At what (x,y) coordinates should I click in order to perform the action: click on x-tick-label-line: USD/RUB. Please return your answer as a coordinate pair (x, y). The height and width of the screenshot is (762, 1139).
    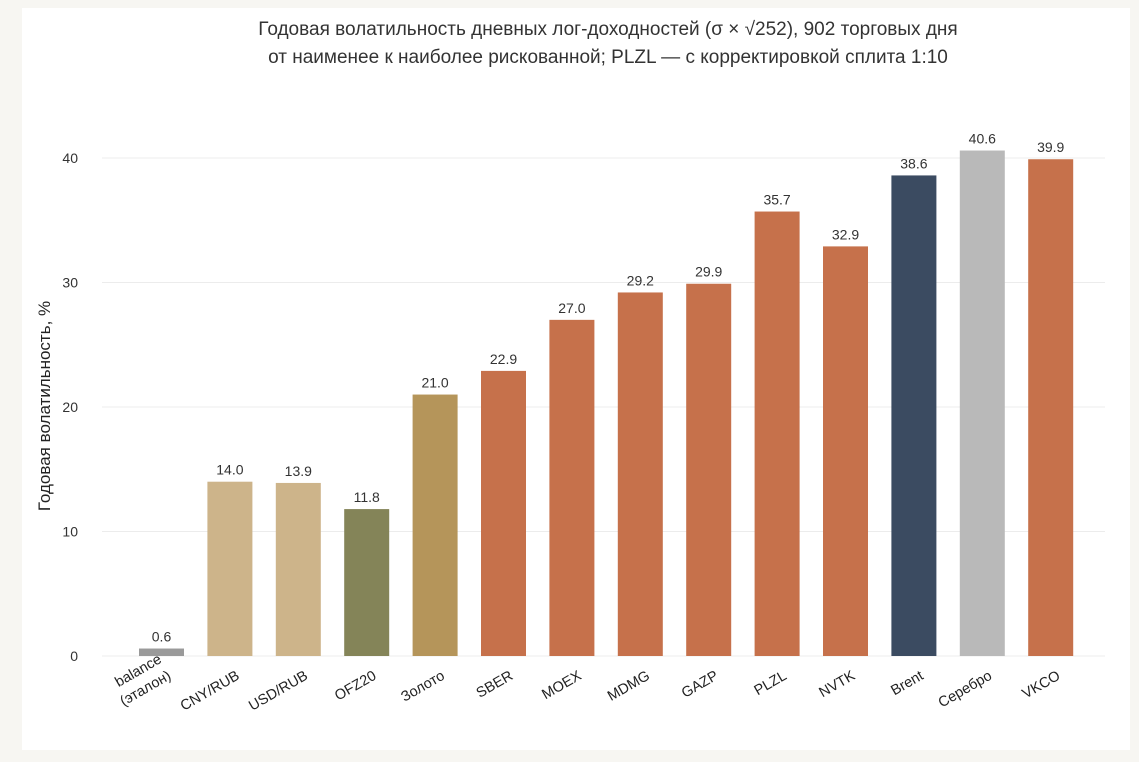
    Looking at the image, I should click on (278, 691).